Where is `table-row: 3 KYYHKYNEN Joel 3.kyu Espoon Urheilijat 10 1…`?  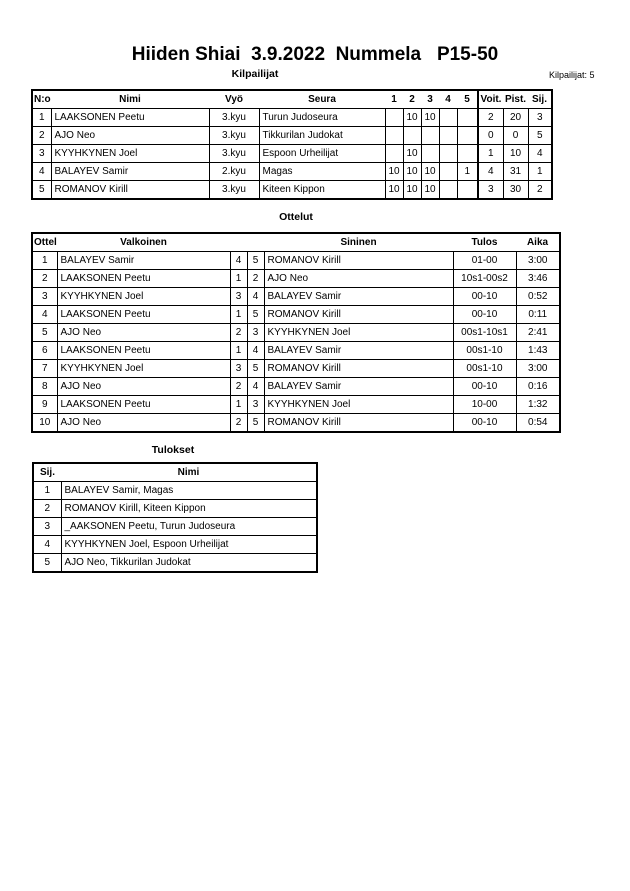
table-row: 3 KYYHKYNEN Joel 3.kyu Espoon Urheilijat 10 1… is located at coordinates (292, 153).